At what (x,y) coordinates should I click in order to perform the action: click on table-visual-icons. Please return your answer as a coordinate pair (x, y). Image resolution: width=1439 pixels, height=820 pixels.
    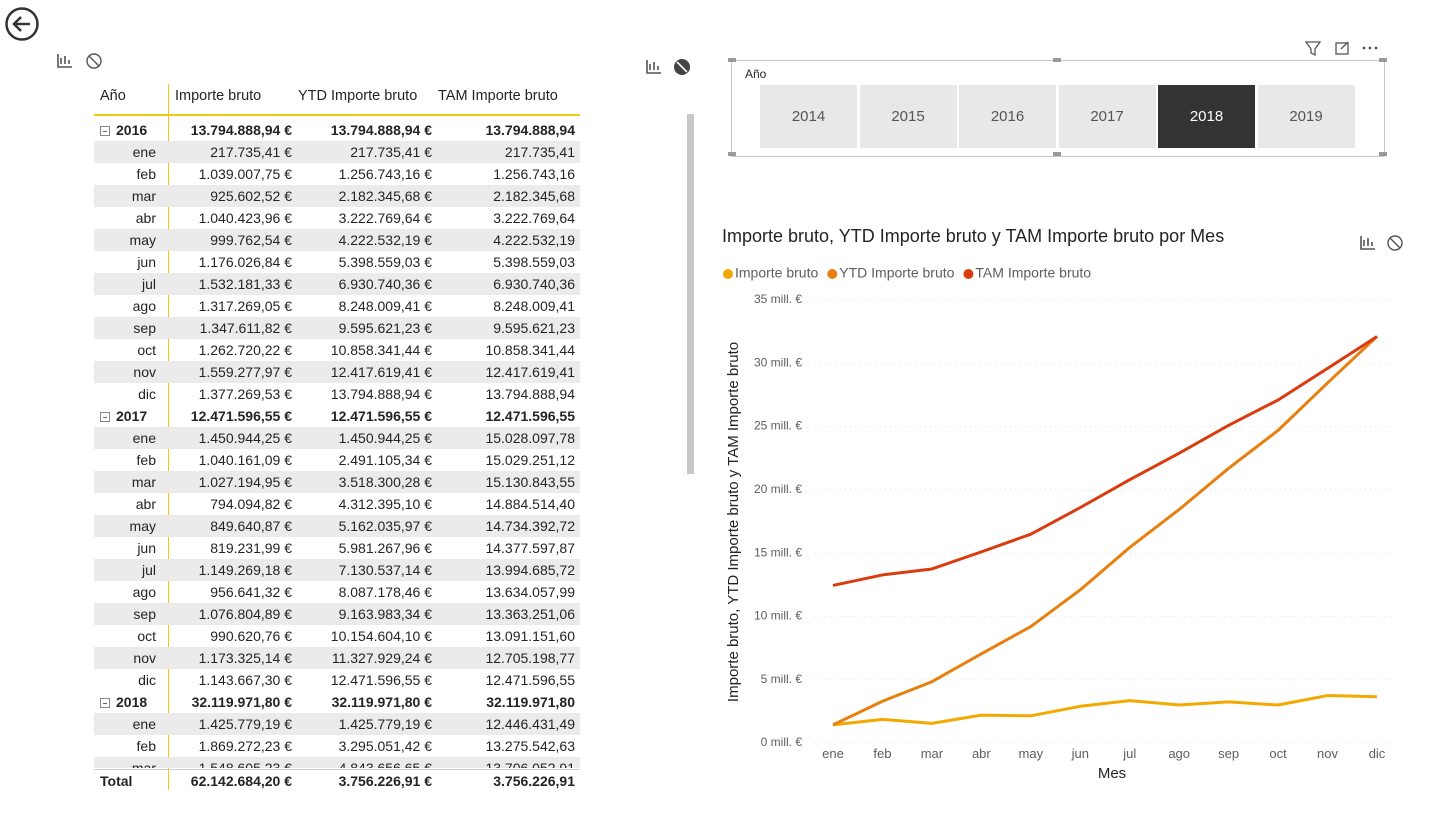
    Looking at the image, I should click on (81, 61).